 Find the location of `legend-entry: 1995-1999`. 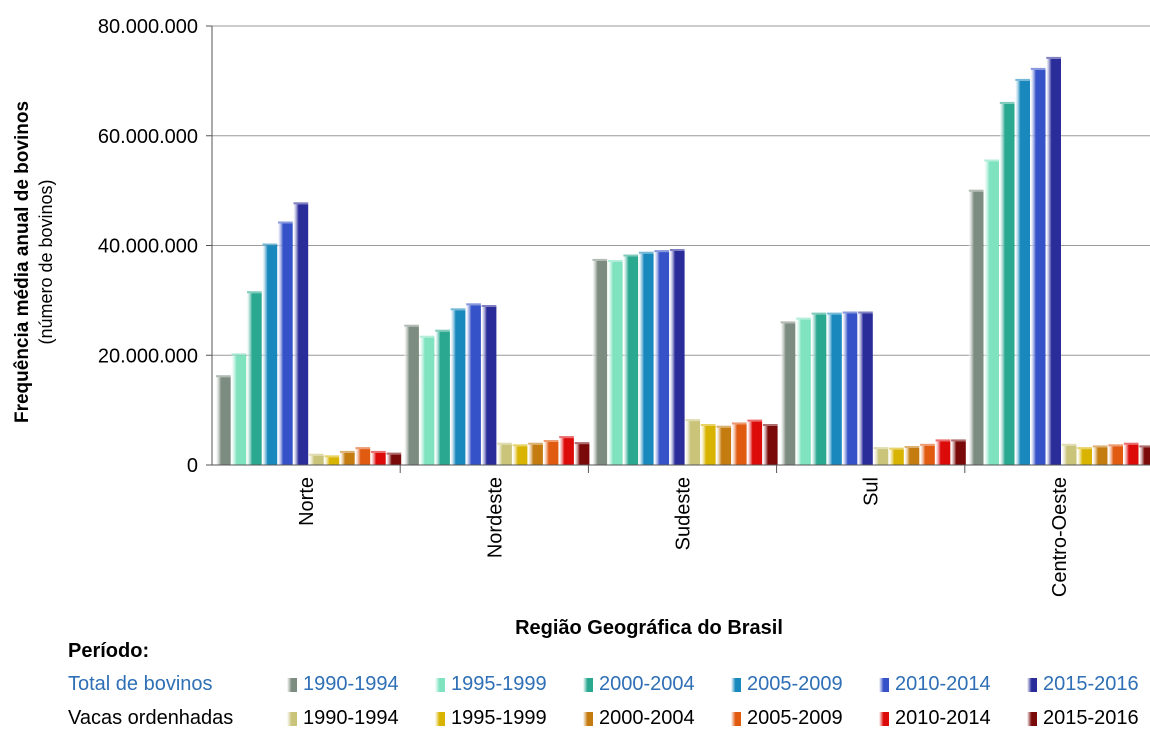

legend-entry: 1995-1999 is located at coordinates (491, 718).